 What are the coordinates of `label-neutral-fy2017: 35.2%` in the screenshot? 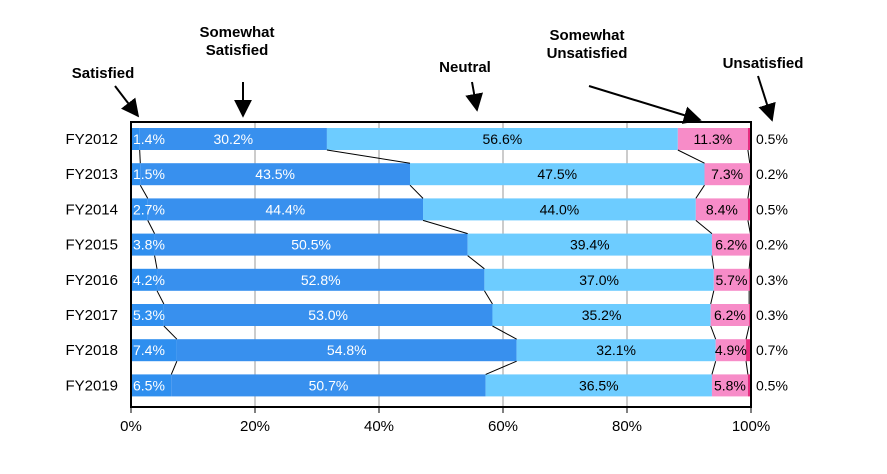 It's located at (602, 315).